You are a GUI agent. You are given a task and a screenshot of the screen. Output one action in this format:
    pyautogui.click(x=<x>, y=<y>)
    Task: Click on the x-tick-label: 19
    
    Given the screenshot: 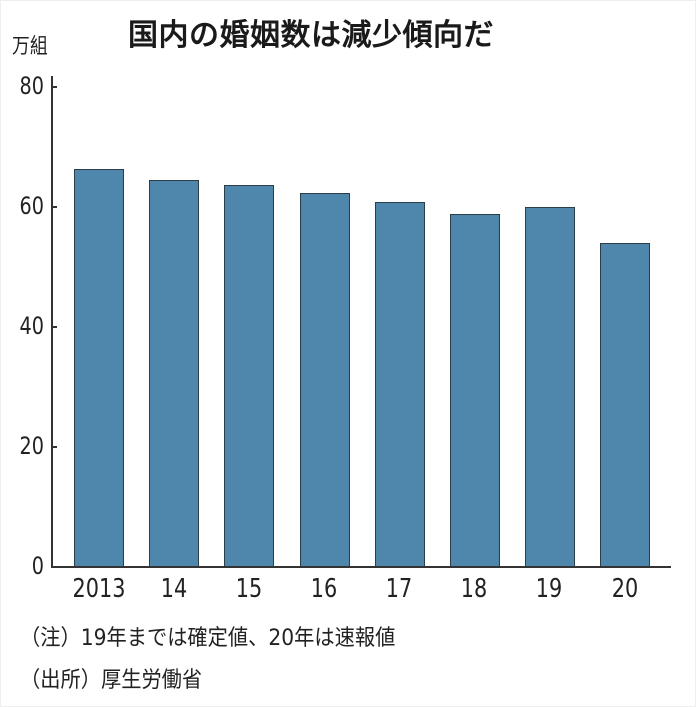 What is the action you would take?
    pyautogui.click(x=549, y=589)
    